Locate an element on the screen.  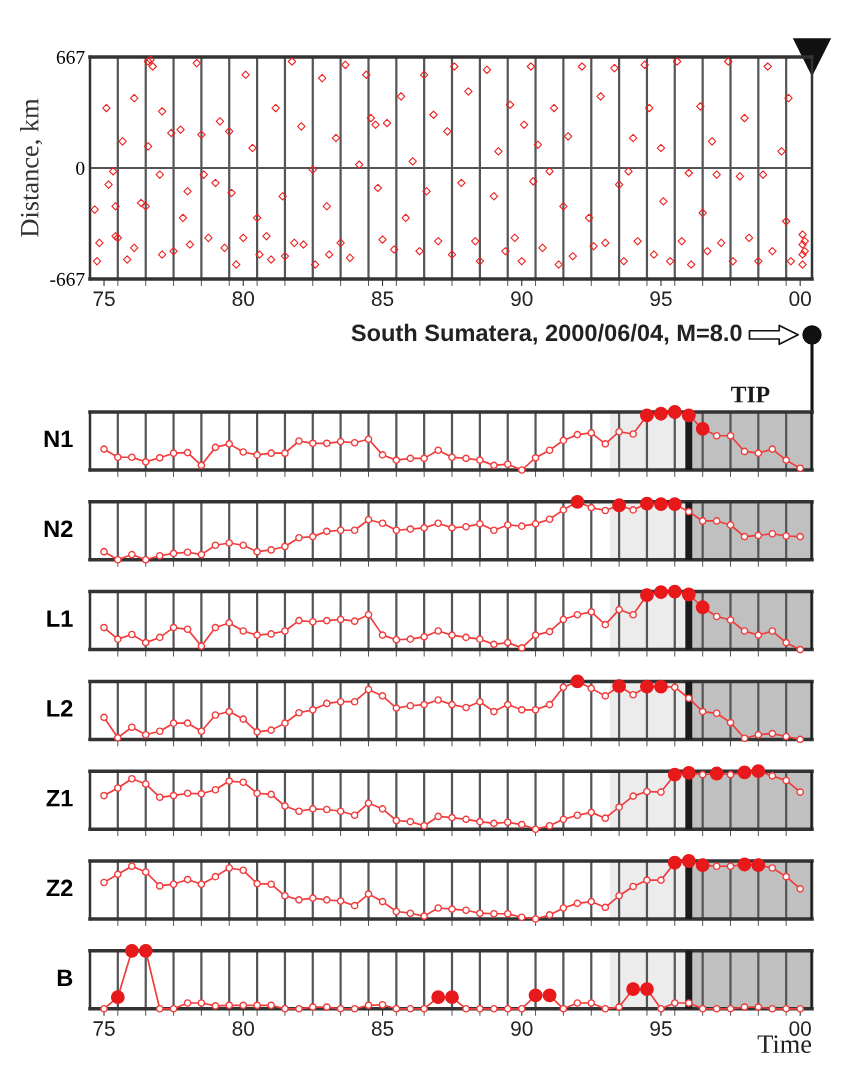
y-axis-title: Distance, km is located at coordinates (31, 167).